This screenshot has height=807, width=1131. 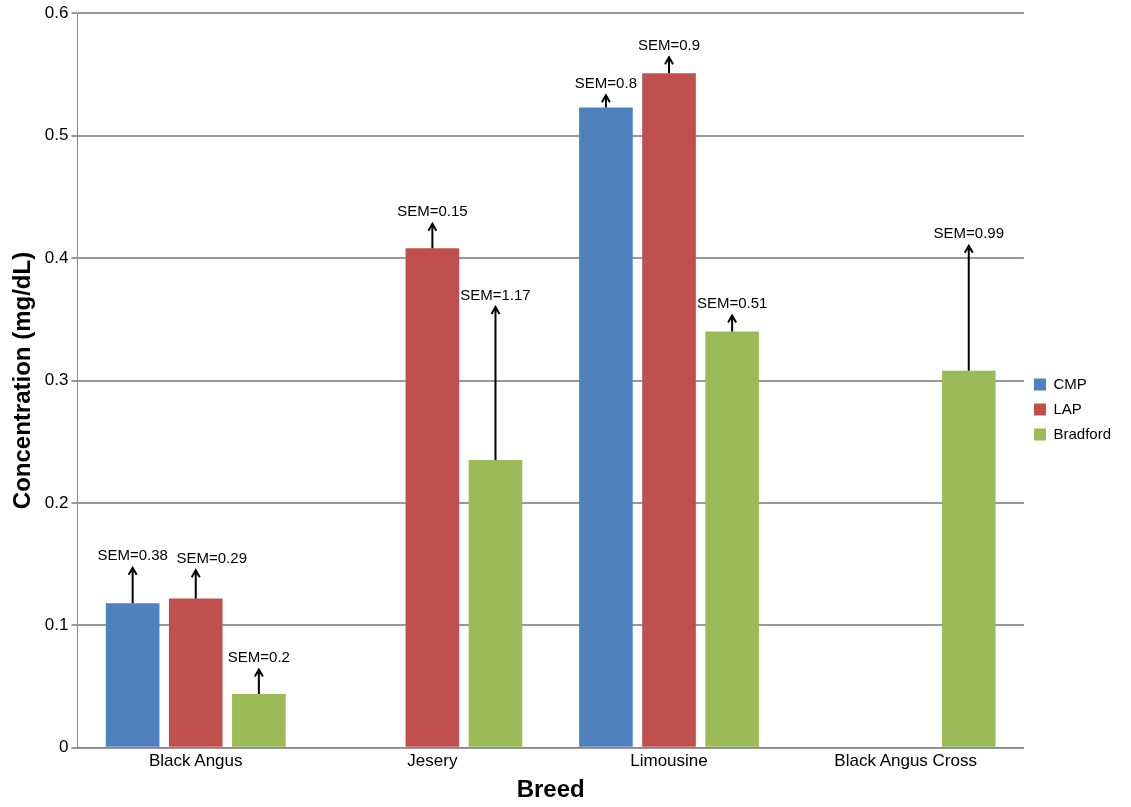 What do you see at coordinates (495, 294) in the screenshot?
I see `annotation: SEM=1.17` at bounding box center [495, 294].